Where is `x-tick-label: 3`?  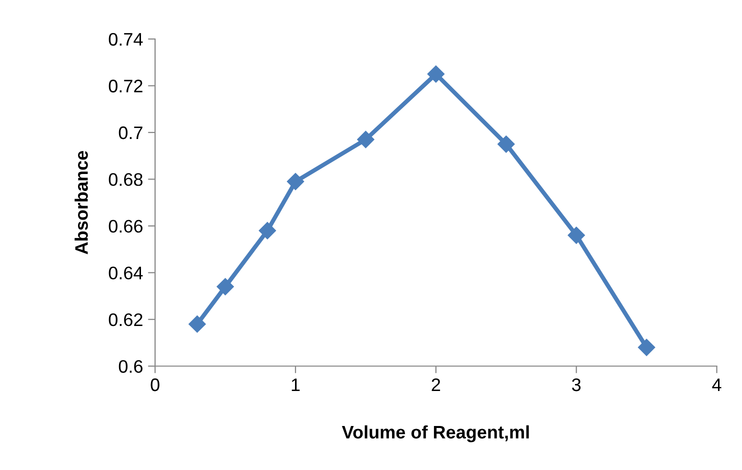 x-tick-label: 3 is located at coordinates (576, 385).